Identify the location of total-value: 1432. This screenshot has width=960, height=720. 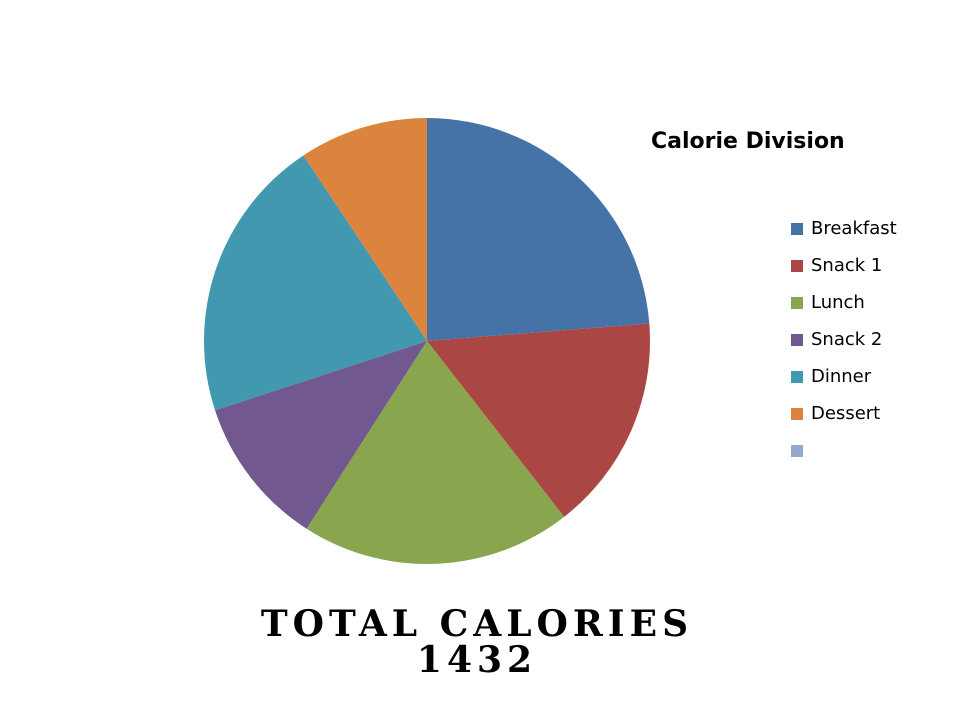
(477, 660).